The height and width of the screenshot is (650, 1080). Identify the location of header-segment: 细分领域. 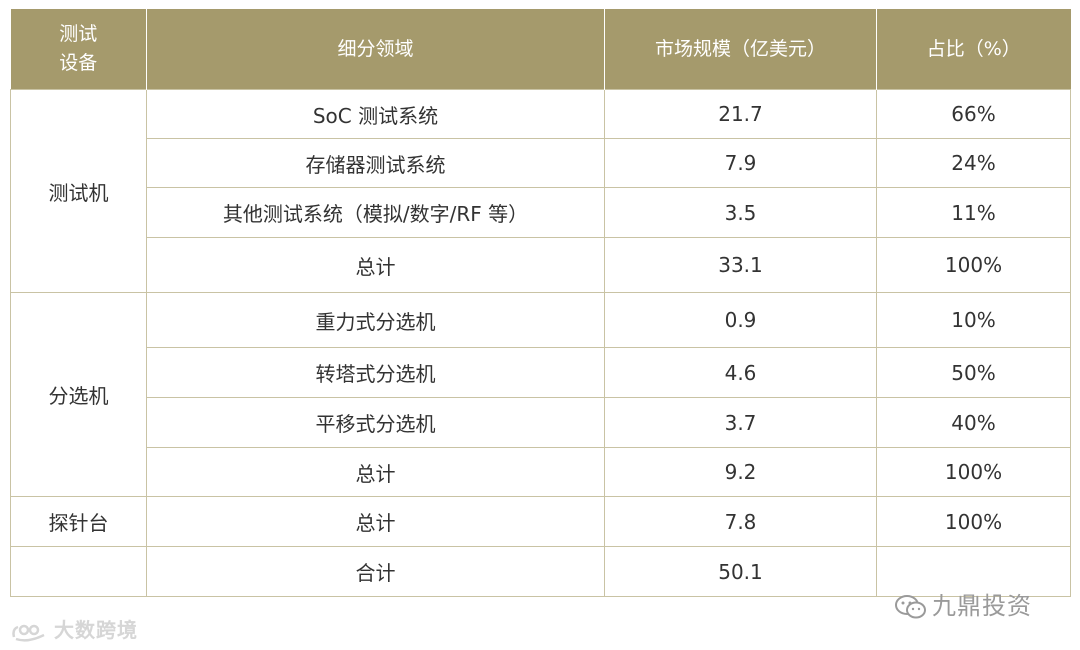
(375, 49).